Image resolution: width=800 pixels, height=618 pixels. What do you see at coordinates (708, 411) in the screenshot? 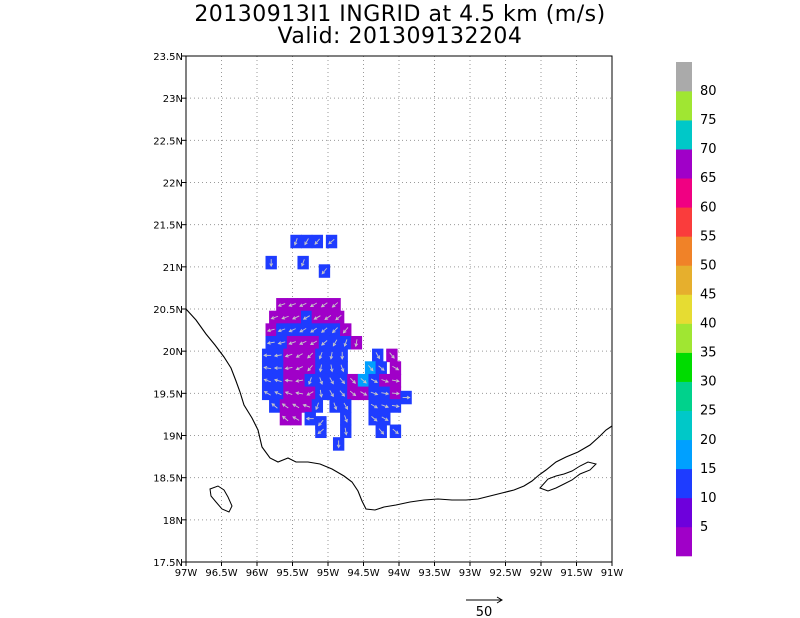
I see `colorbar-label: 25` at bounding box center [708, 411].